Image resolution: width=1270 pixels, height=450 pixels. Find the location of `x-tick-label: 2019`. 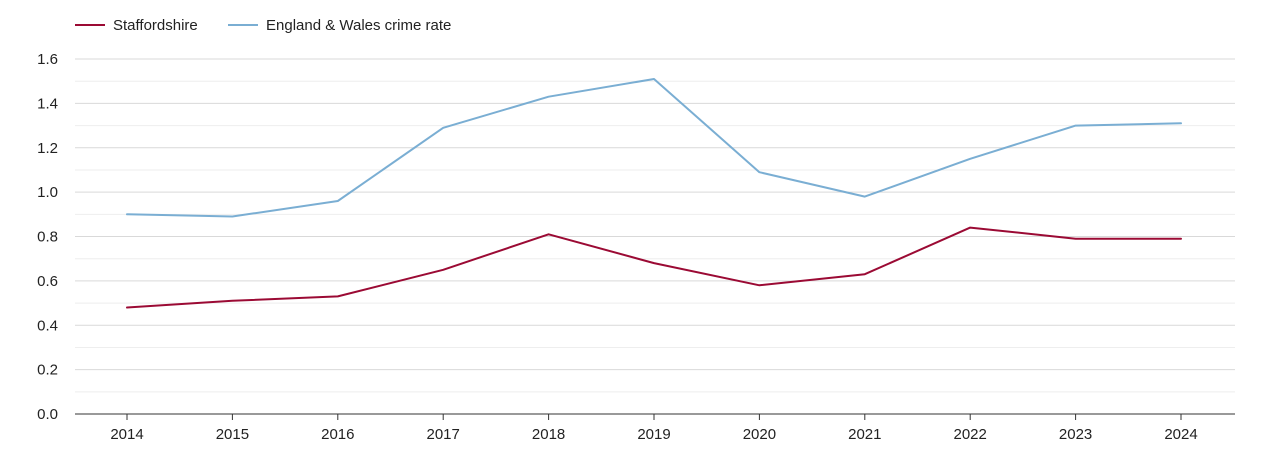

x-tick-label: 2019 is located at coordinates (653, 434).